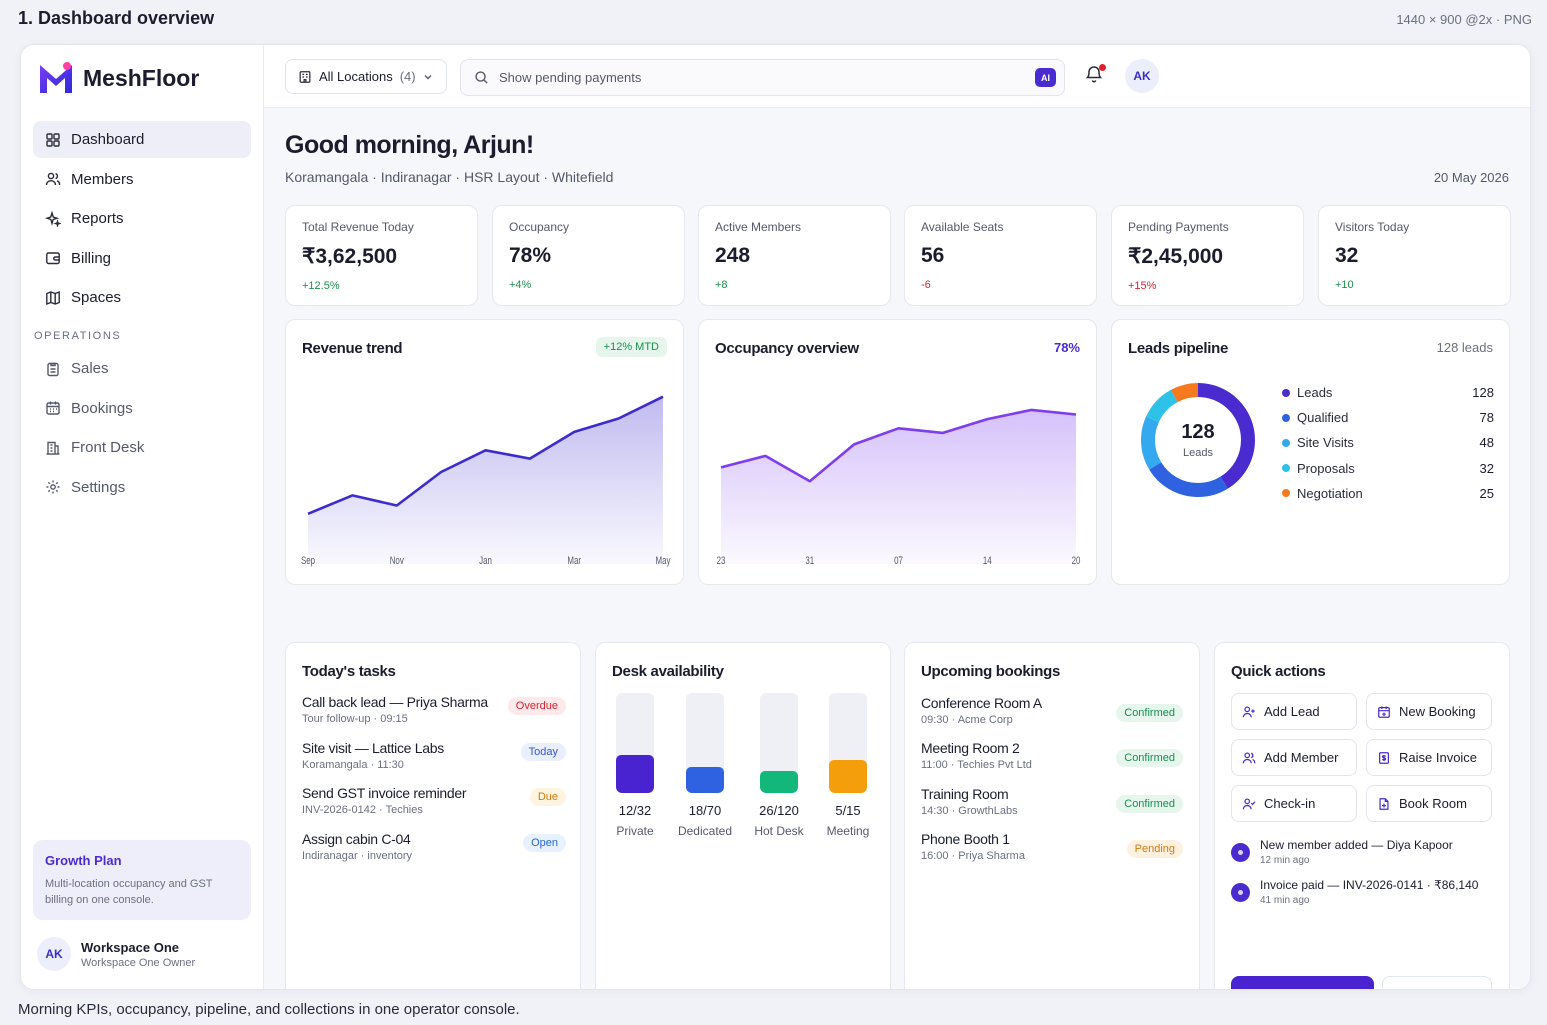 Image resolution: width=1547 pixels, height=1025 pixels. Describe the element at coordinates (1142, 76) in the screenshot. I see `user-avatar: AK` at that location.